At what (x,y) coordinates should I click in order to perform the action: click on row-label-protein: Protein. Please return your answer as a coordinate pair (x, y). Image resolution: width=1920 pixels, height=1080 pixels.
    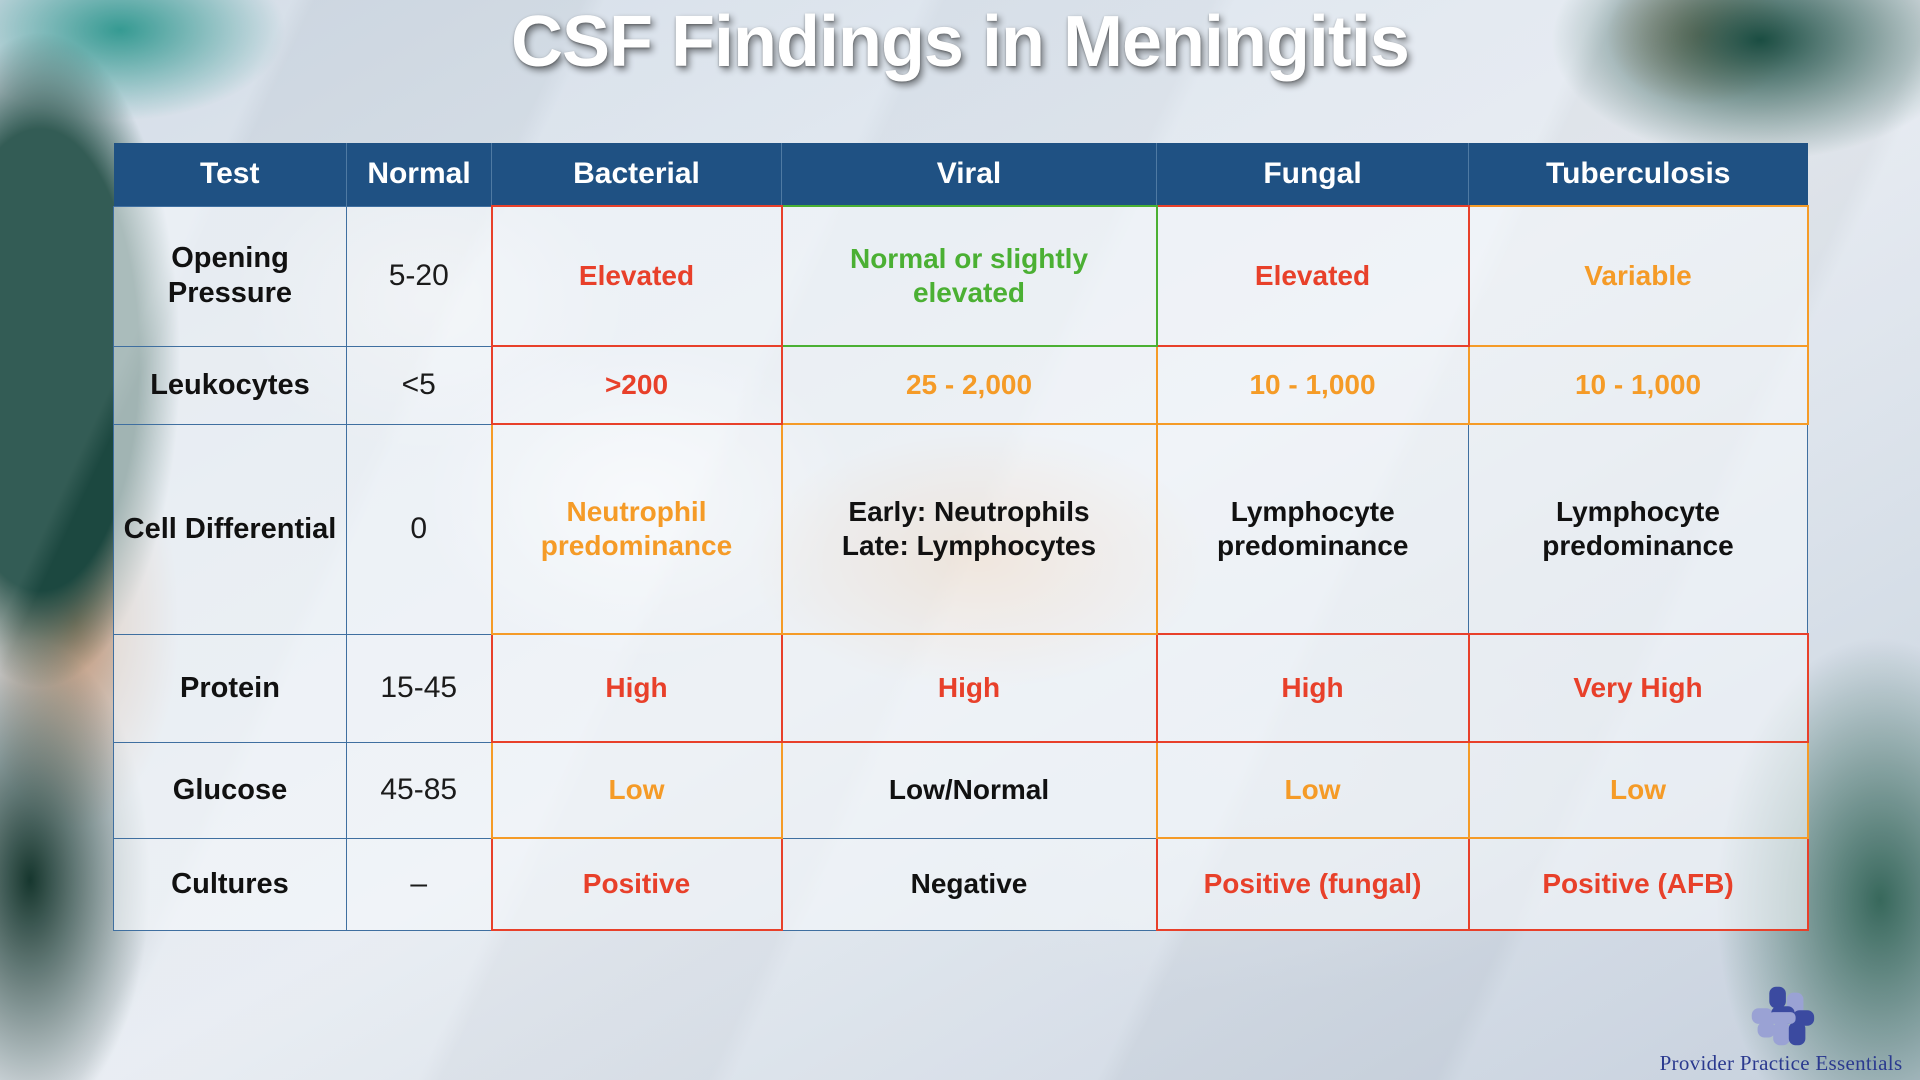
    Looking at the image, I should click on (230, 688).